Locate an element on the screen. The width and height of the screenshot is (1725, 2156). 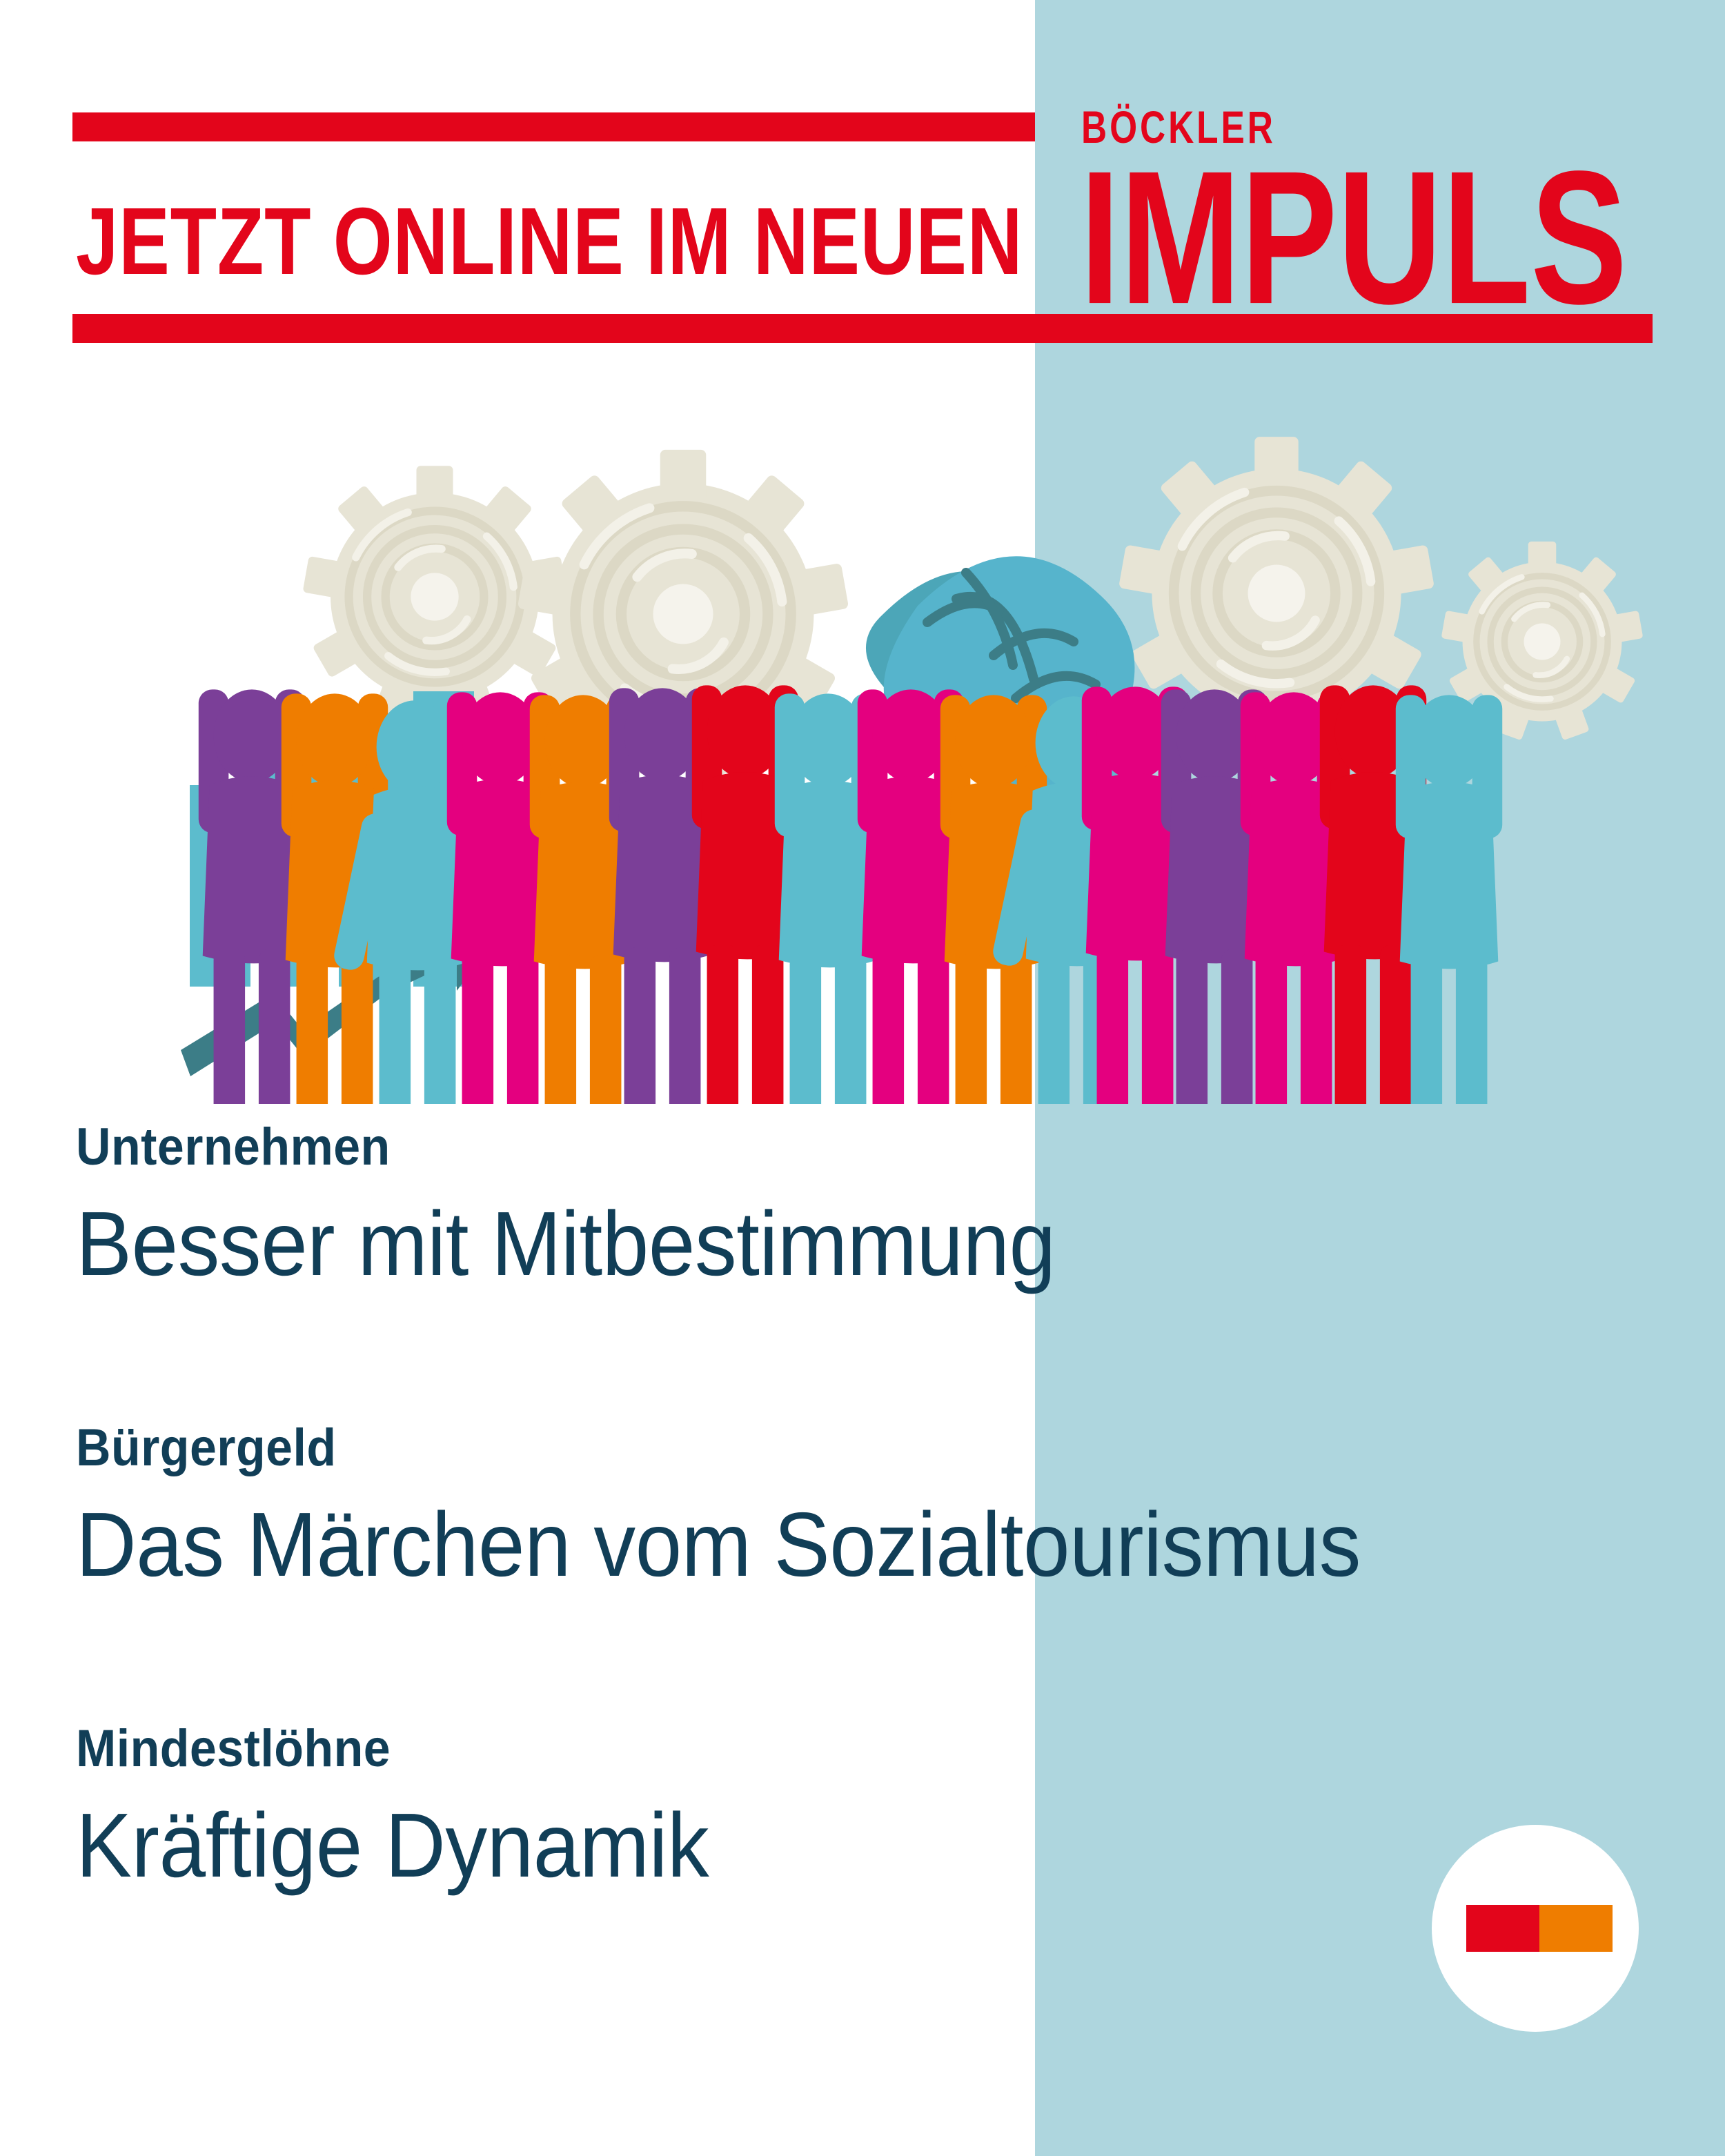
impuls-logo: BÖCKLER IMPULS is located at coordinates (1366, 216).